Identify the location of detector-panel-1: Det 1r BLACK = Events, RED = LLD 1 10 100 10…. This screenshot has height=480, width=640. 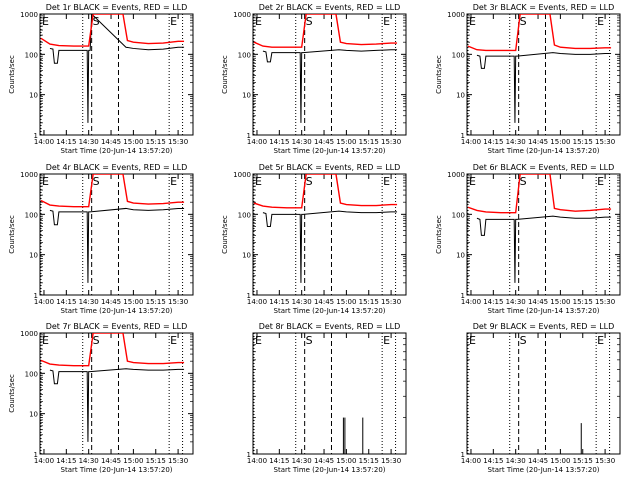
(101, 79).